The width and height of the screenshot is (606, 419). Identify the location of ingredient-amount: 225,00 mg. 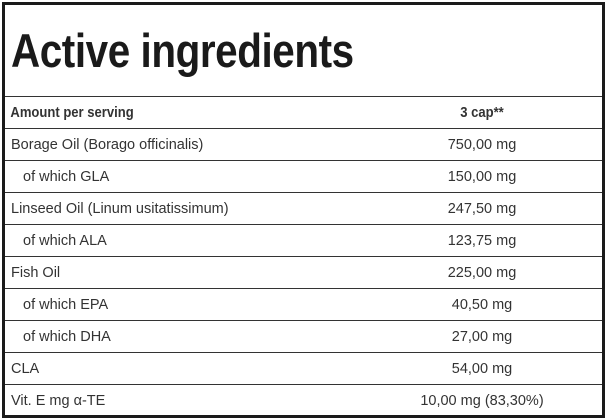
(482, 272).